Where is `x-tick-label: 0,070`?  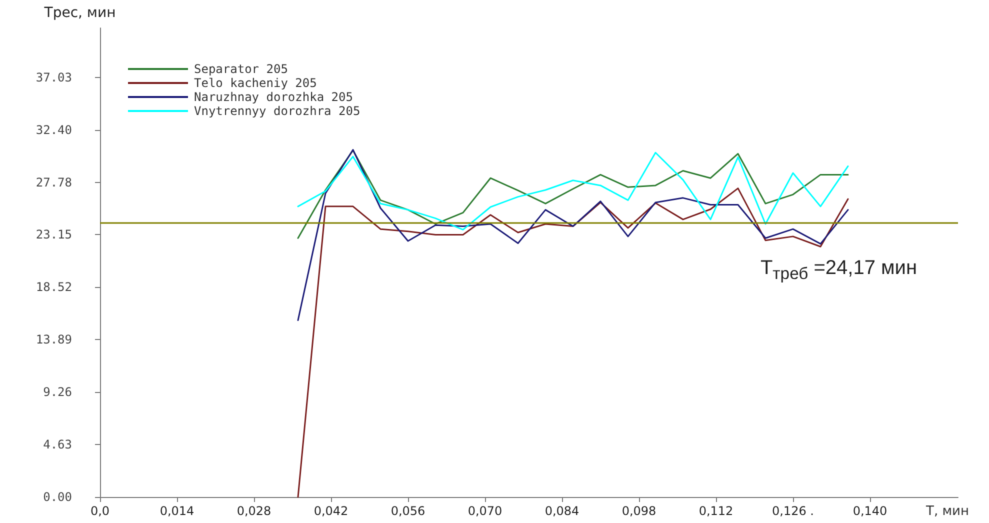
x-tick-label: 0,070 is located at coordinates (485, 511).